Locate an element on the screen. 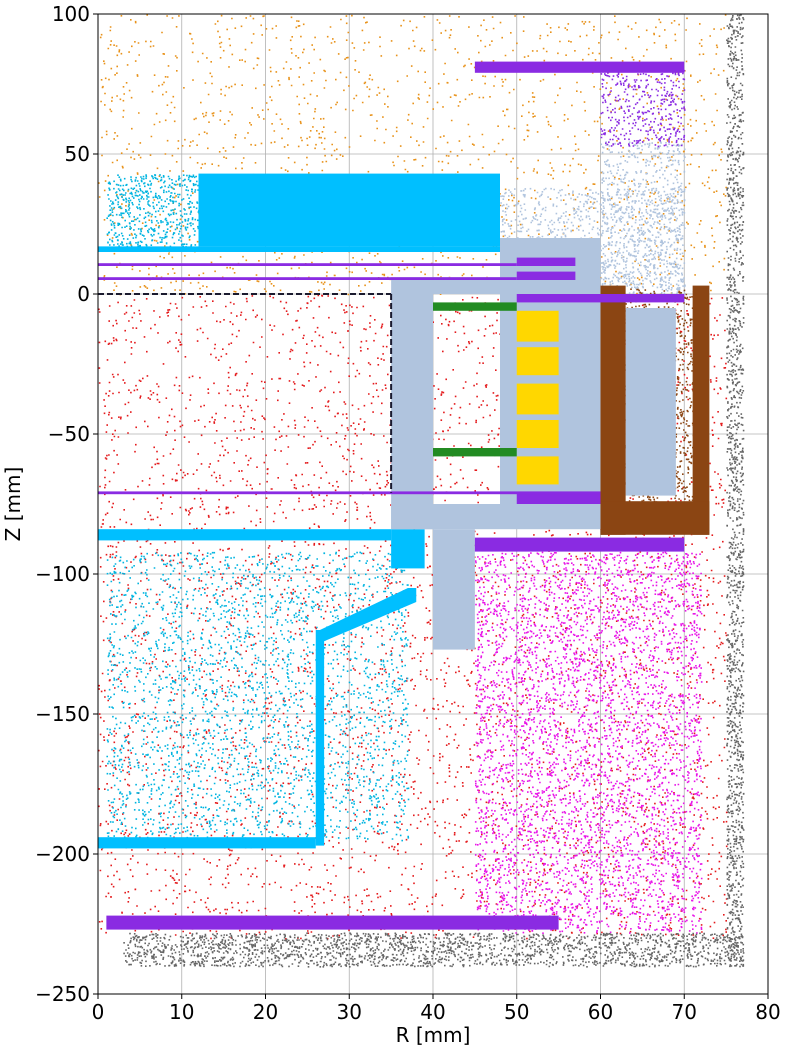 The height and width of the screenshot is (1051, 789). y-tick-label: 50 is located at coordinates (77, 154).